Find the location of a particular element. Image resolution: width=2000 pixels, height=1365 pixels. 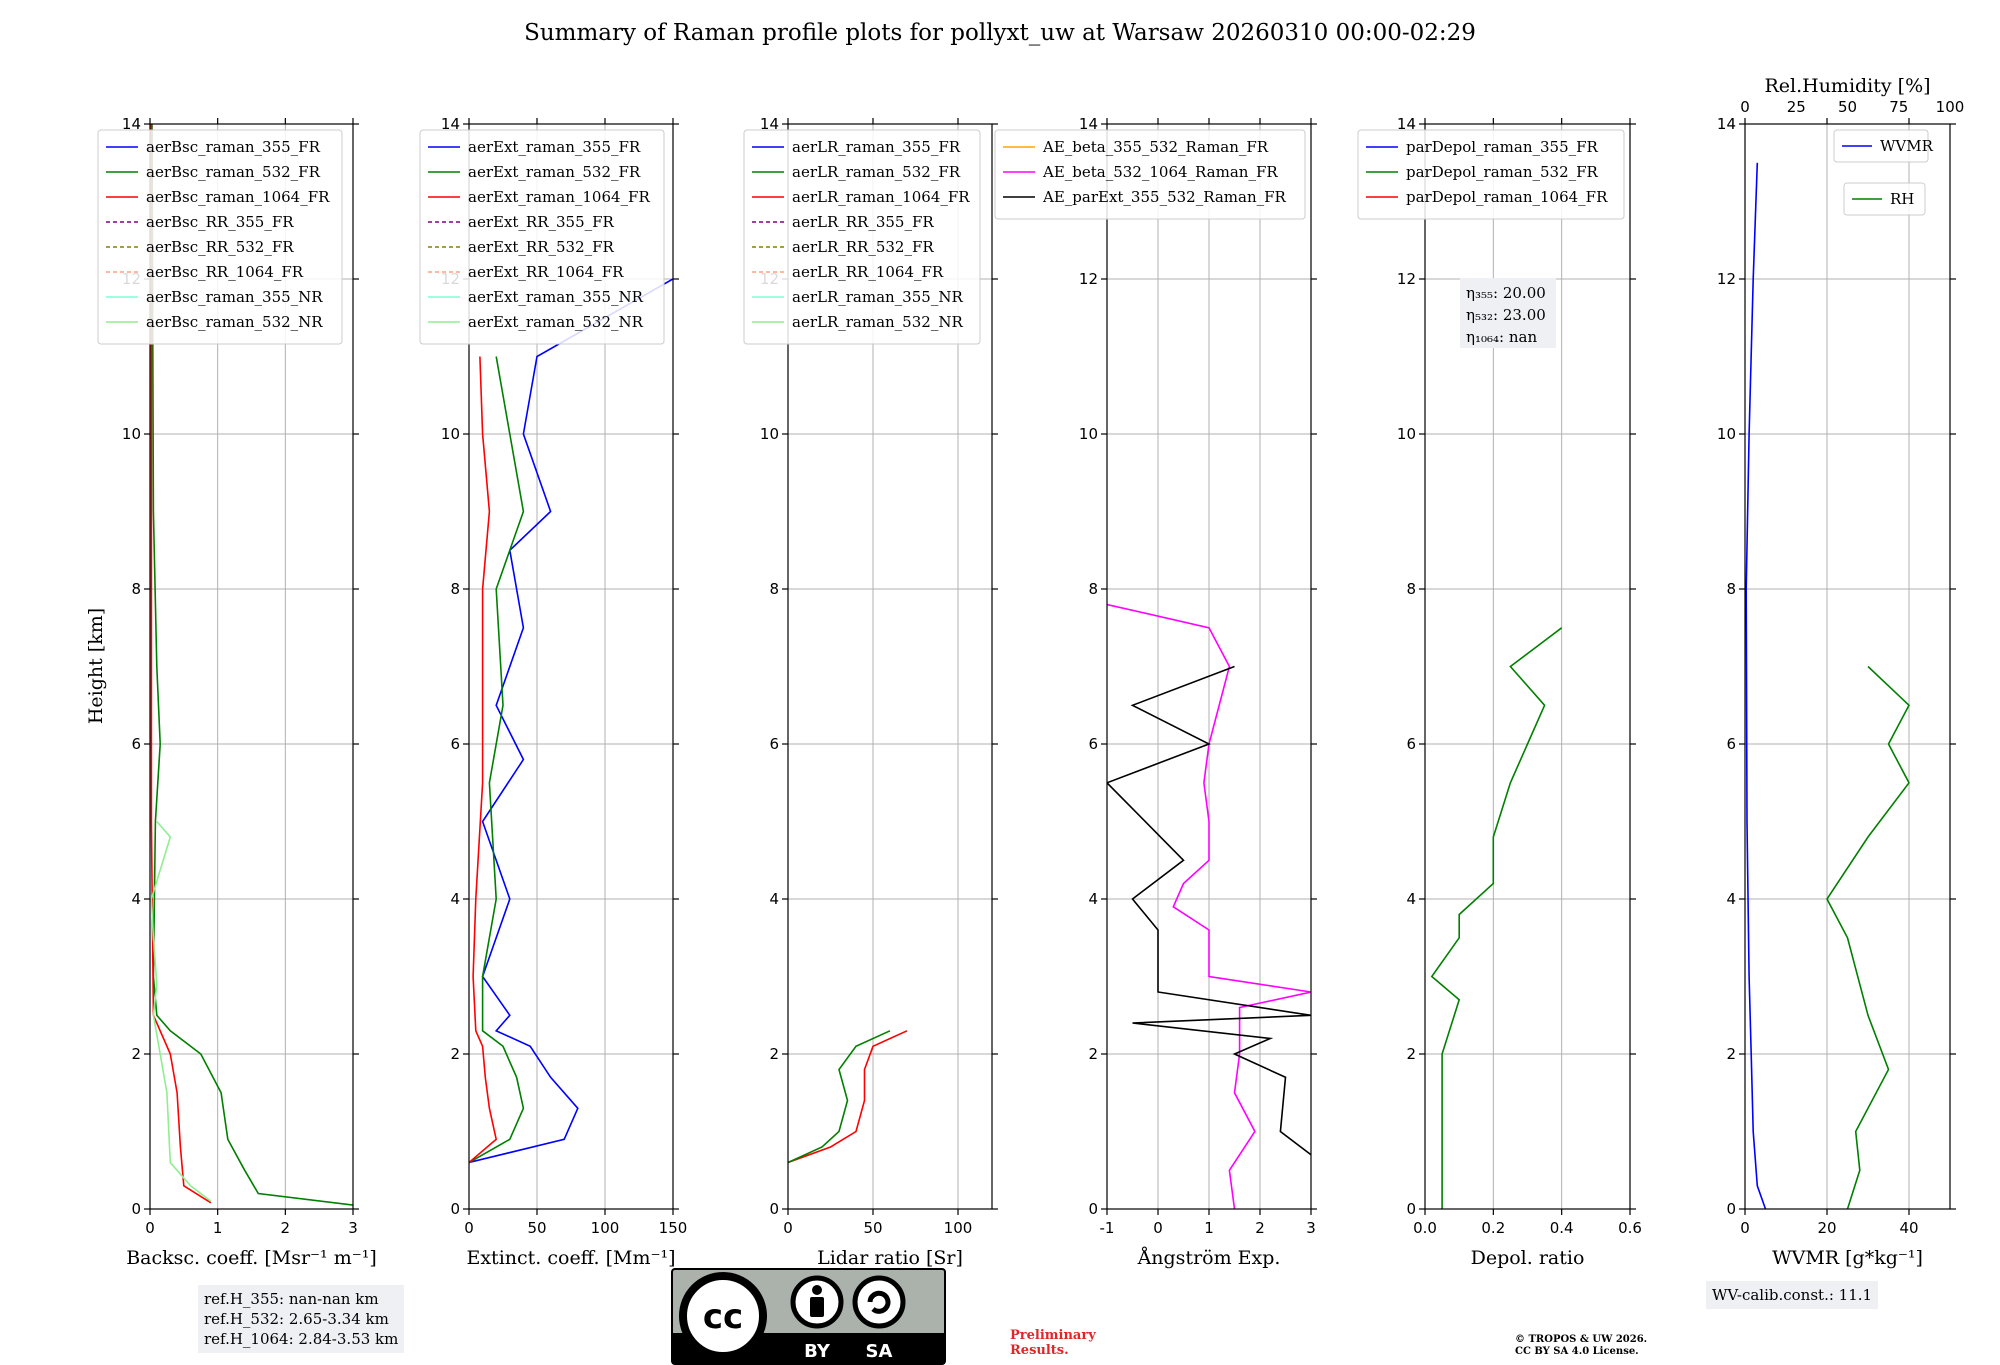

series-parDepol_raman_532_FR is located at coordinates (1496, 918).